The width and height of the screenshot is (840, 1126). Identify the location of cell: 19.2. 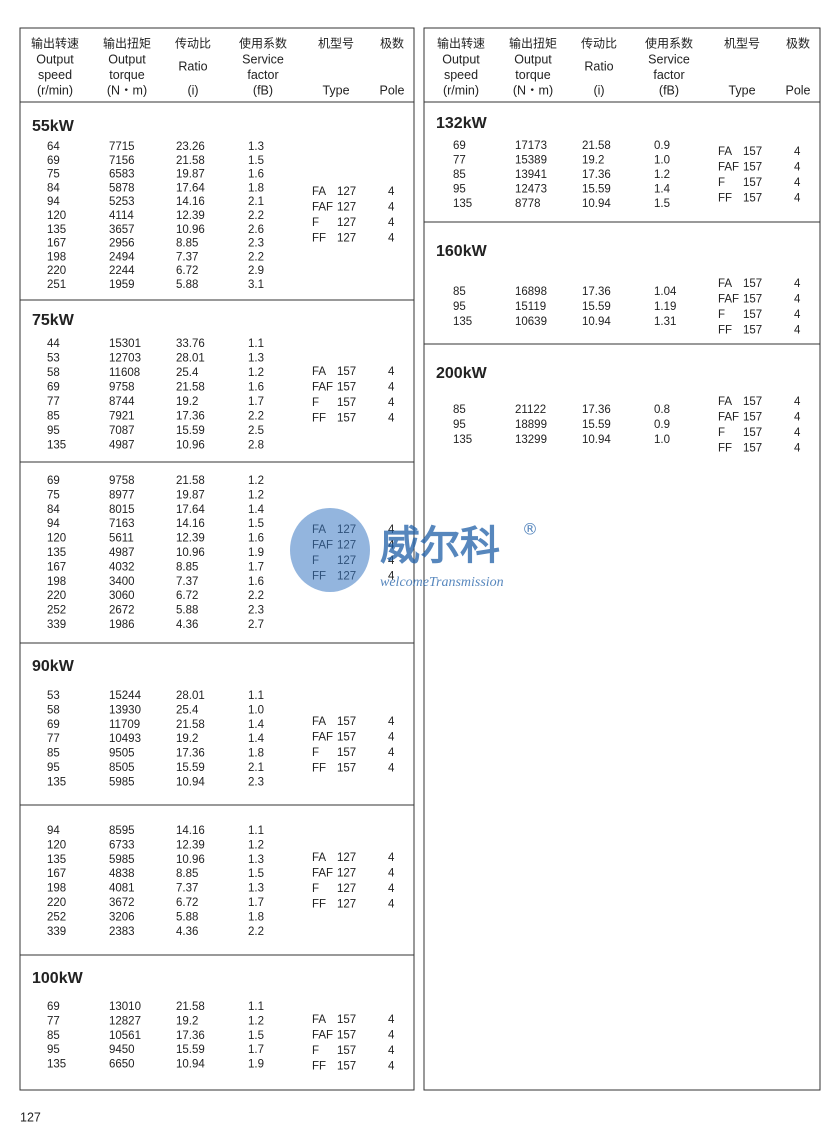
(187, 1021).